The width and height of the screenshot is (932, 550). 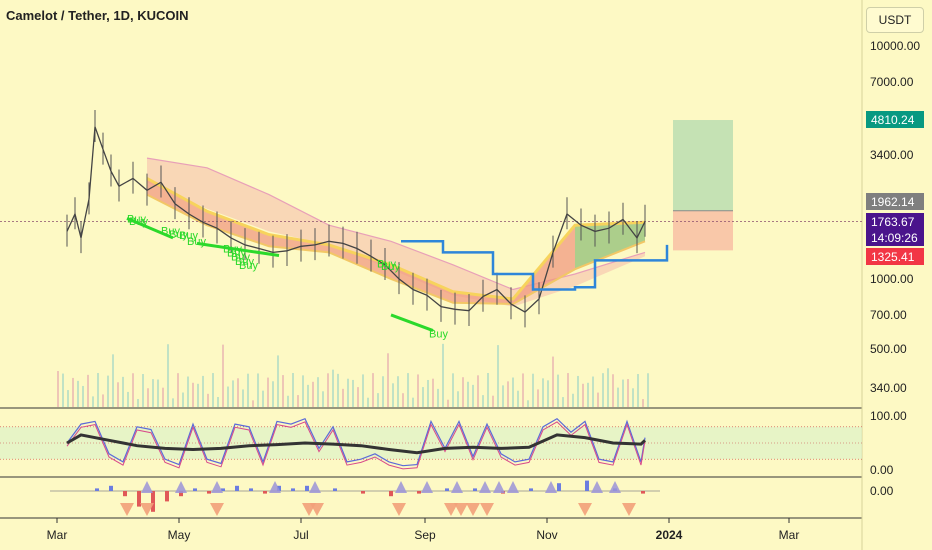 I want to click on cloud-band, so click(x=396, y=232).